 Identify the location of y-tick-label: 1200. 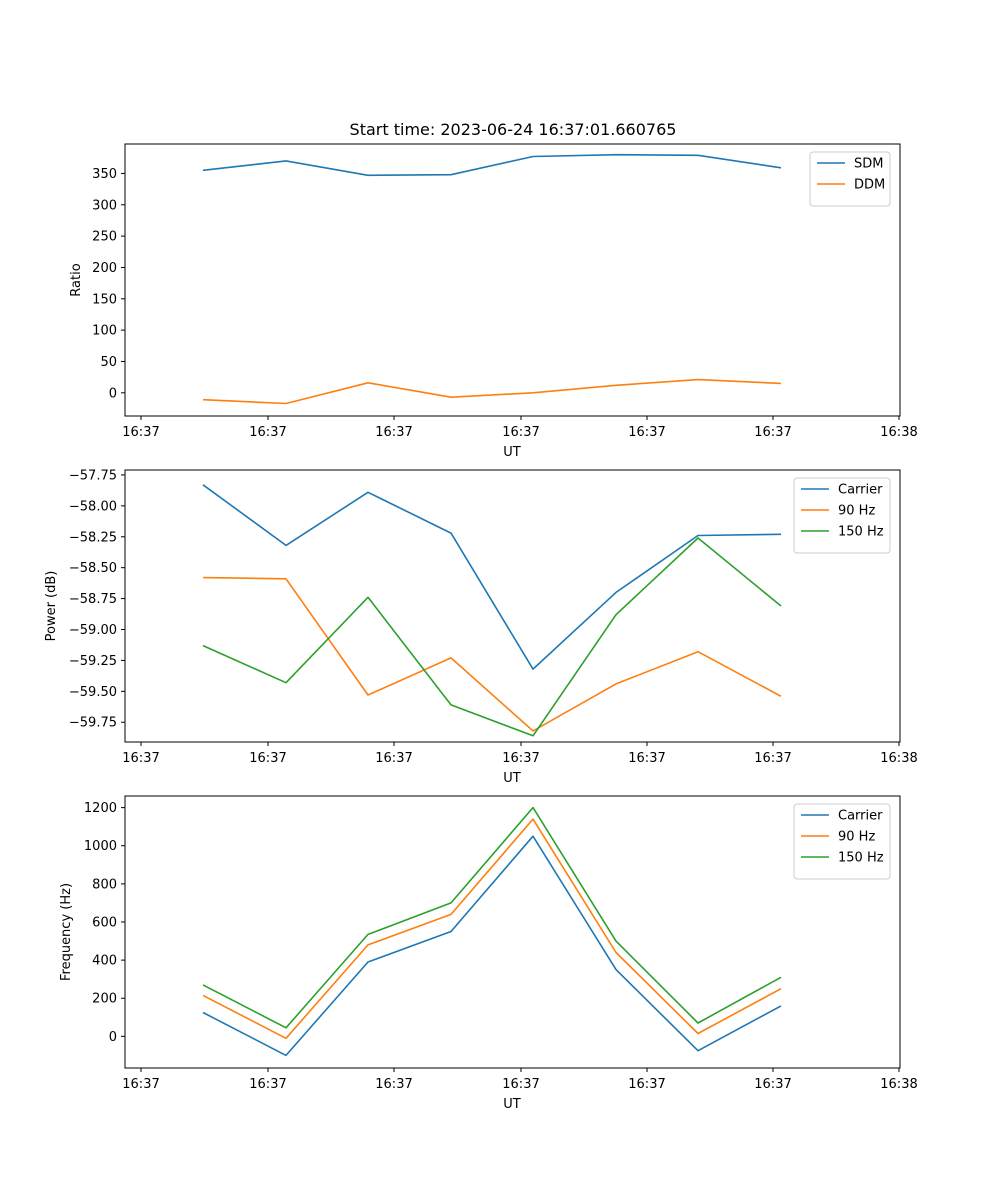
(100, 808).